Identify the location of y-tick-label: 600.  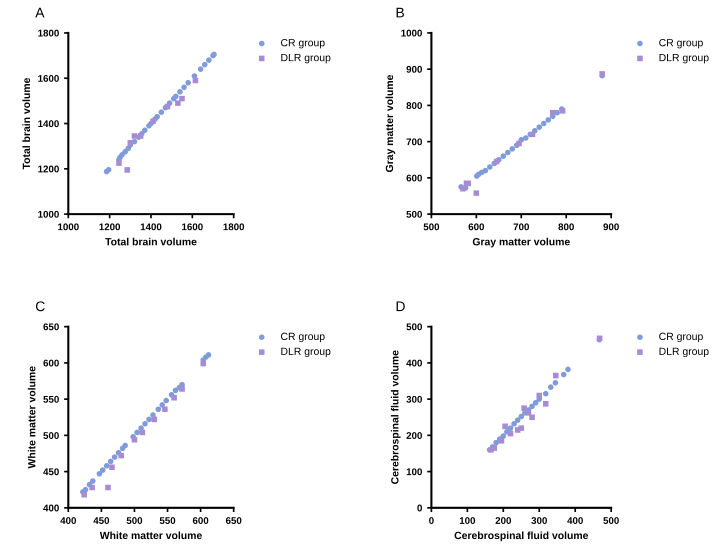
(51, 363).